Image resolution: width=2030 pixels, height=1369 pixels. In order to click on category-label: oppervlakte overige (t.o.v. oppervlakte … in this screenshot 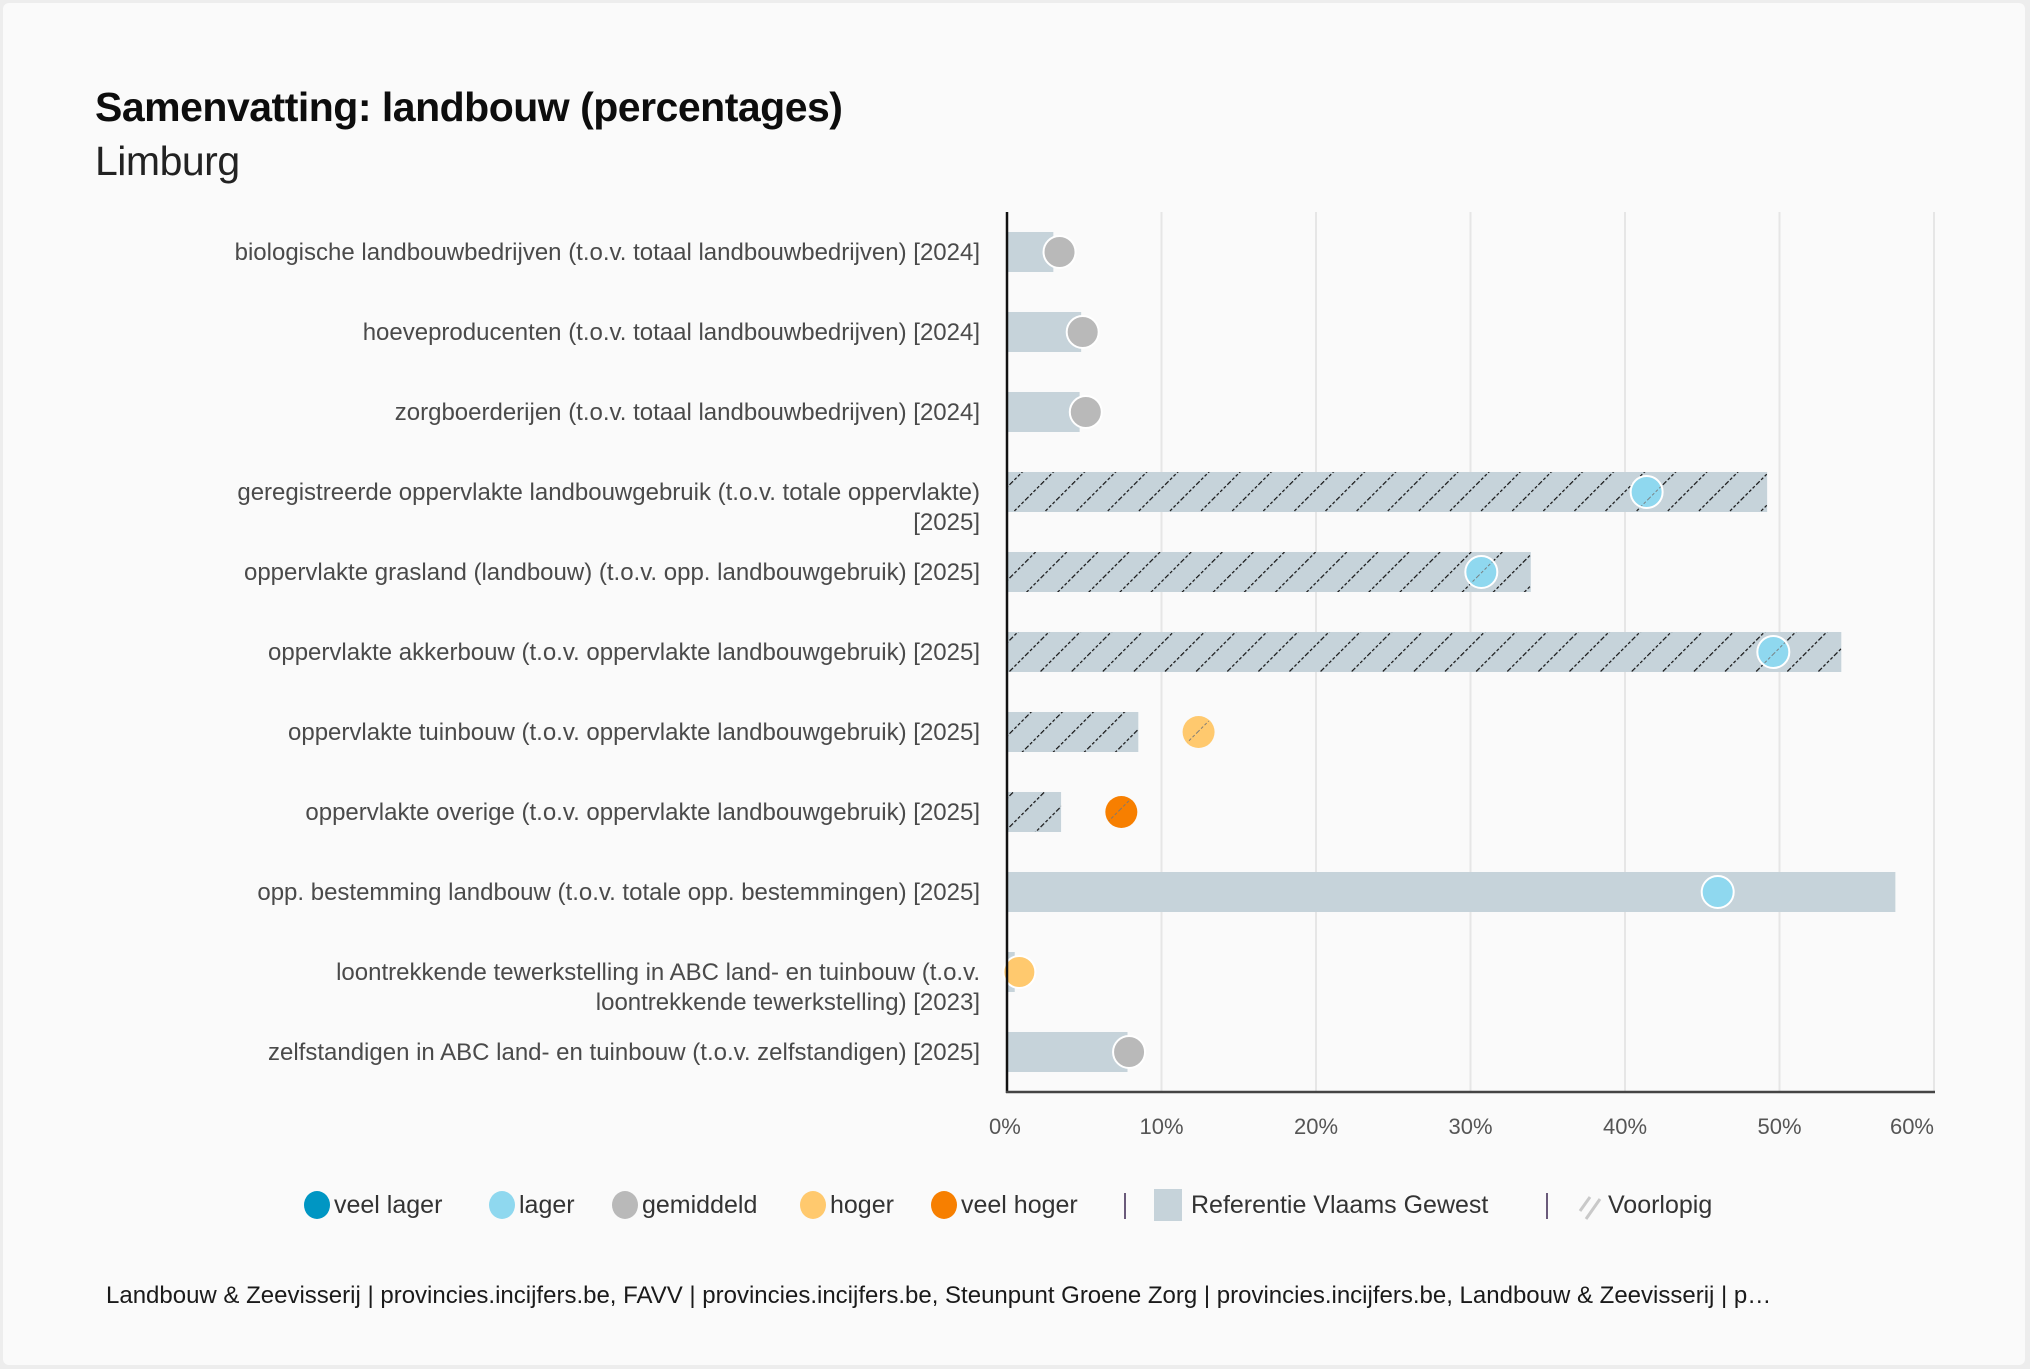, I will do `click(642, 812)`.